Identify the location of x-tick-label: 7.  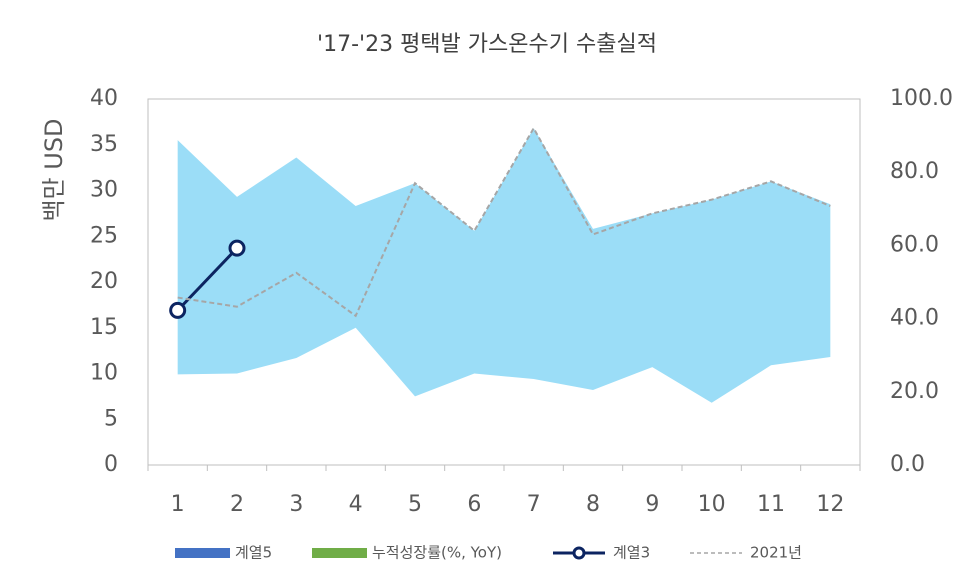
(534, 504).